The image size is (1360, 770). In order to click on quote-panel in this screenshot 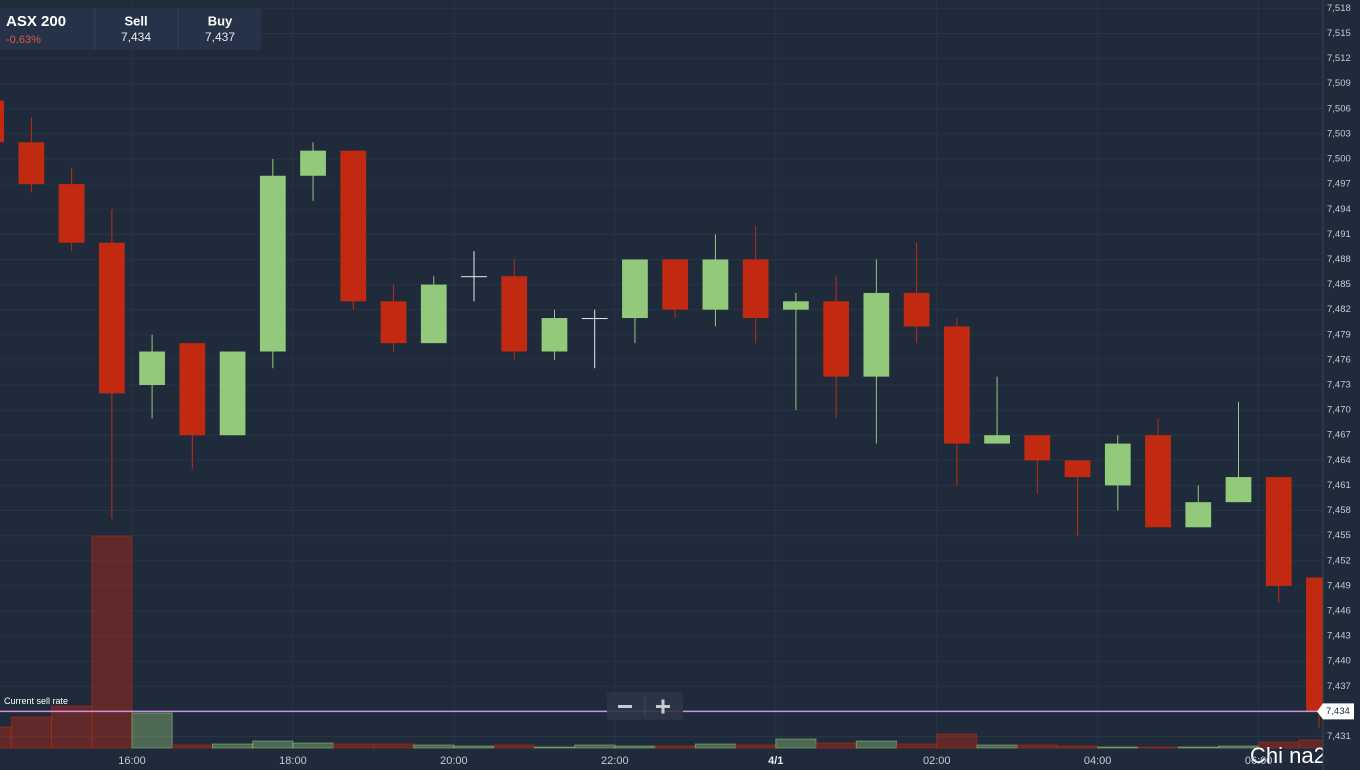, I will do `click(131, 29)`.